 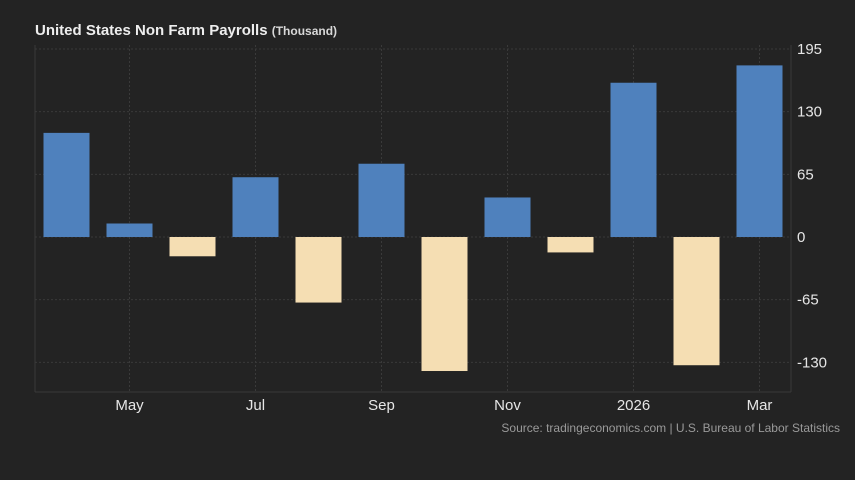 What do you see at coordinates (809, 49) in the screenshot?
I see `y-tick-label: 195` at bounding box center [809, 49].